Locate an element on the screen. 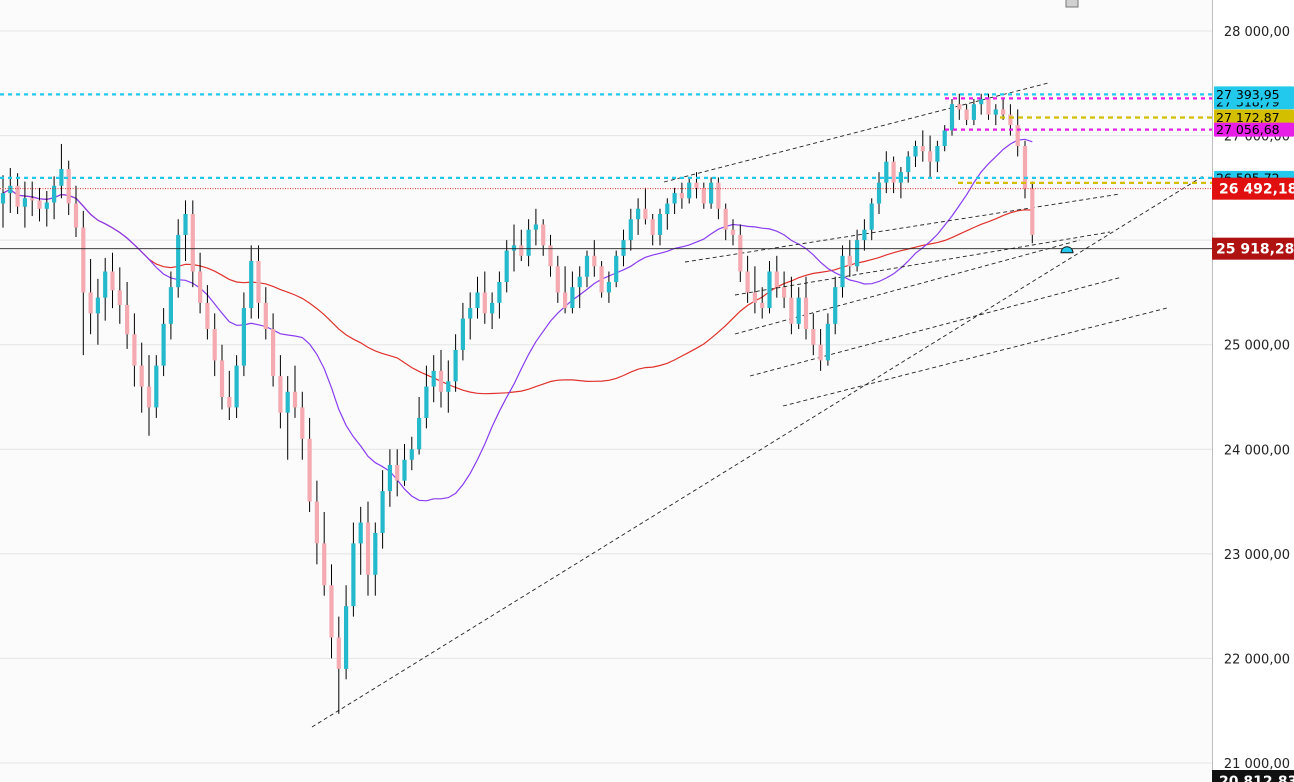 This screenshot has height=782, width=1294. y-tick-label: 25 000,00 is located at coordinates (1257, 346).